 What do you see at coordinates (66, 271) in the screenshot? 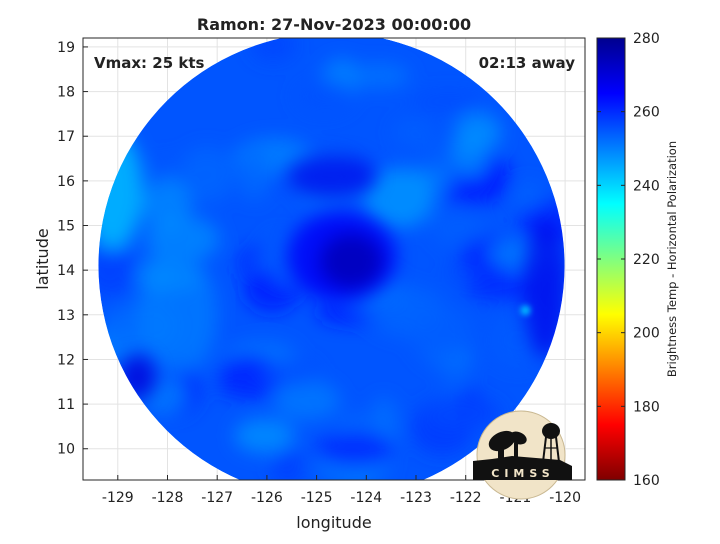
I see `y-tick-label: 14` at bounding box center [66, 271].